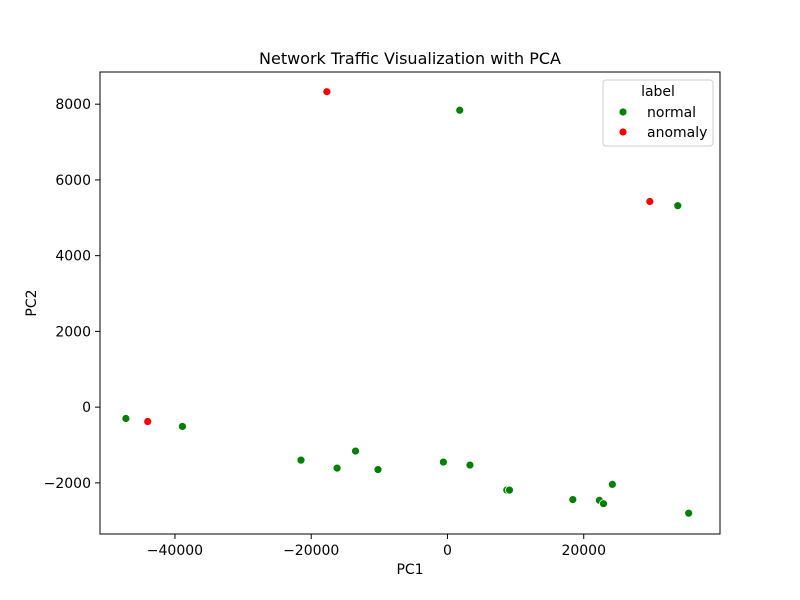 The height and width of the screenshot is (600, 800). What do you see at coordinates (409, 570) in the screenshot?
I see `x-axis-label: PC1` at bounding box center [409, 570].